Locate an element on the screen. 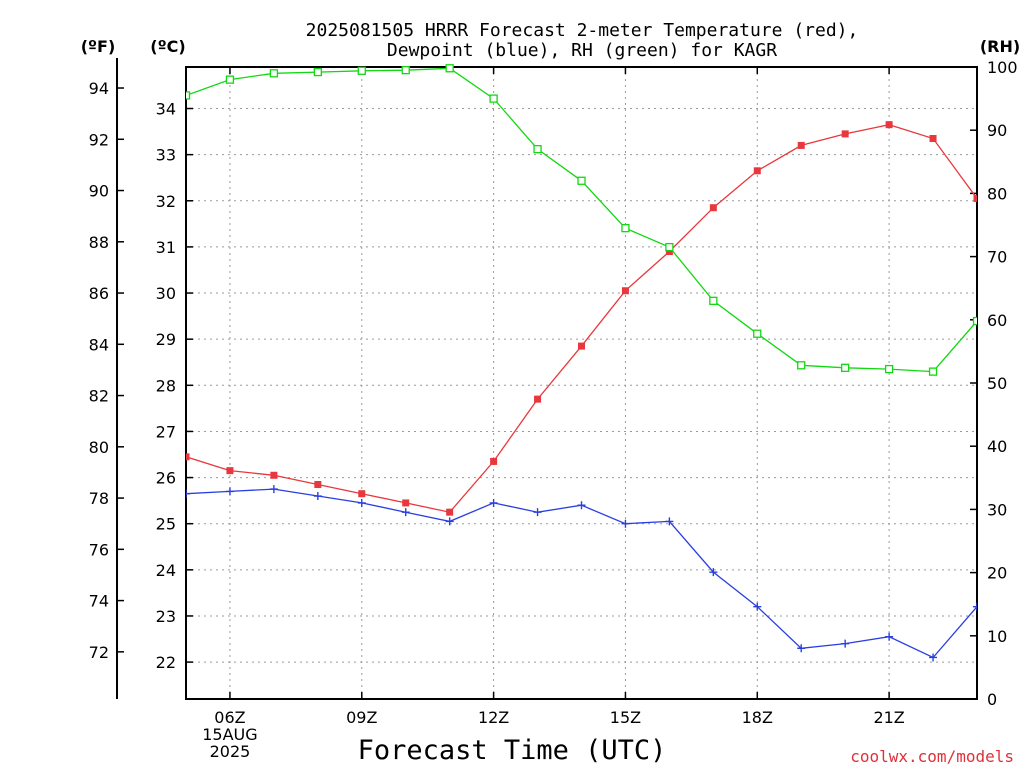 Image resolution: width=1024 pixels, height=768 pixels. rh-tick-label-20: 20 is located at coordinates (997, 573).